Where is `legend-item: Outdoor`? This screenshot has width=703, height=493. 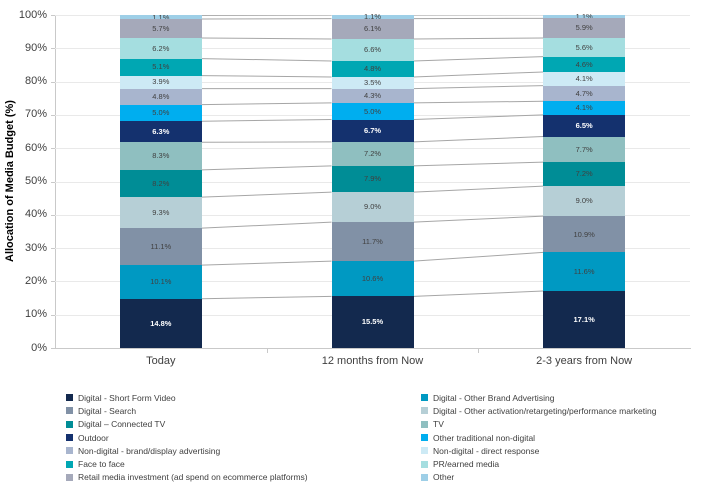 legend-item: Outdoor is located at coordinates (243, 438).